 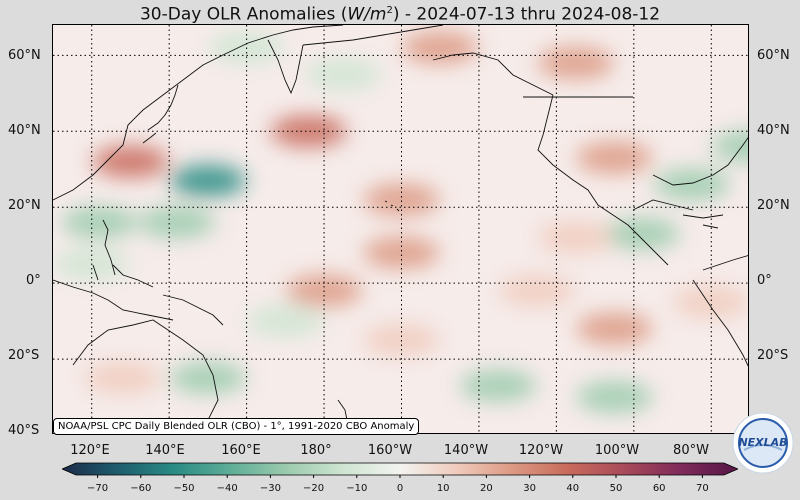 I want to click on north-america-coastline, so click(x=603, y=180).